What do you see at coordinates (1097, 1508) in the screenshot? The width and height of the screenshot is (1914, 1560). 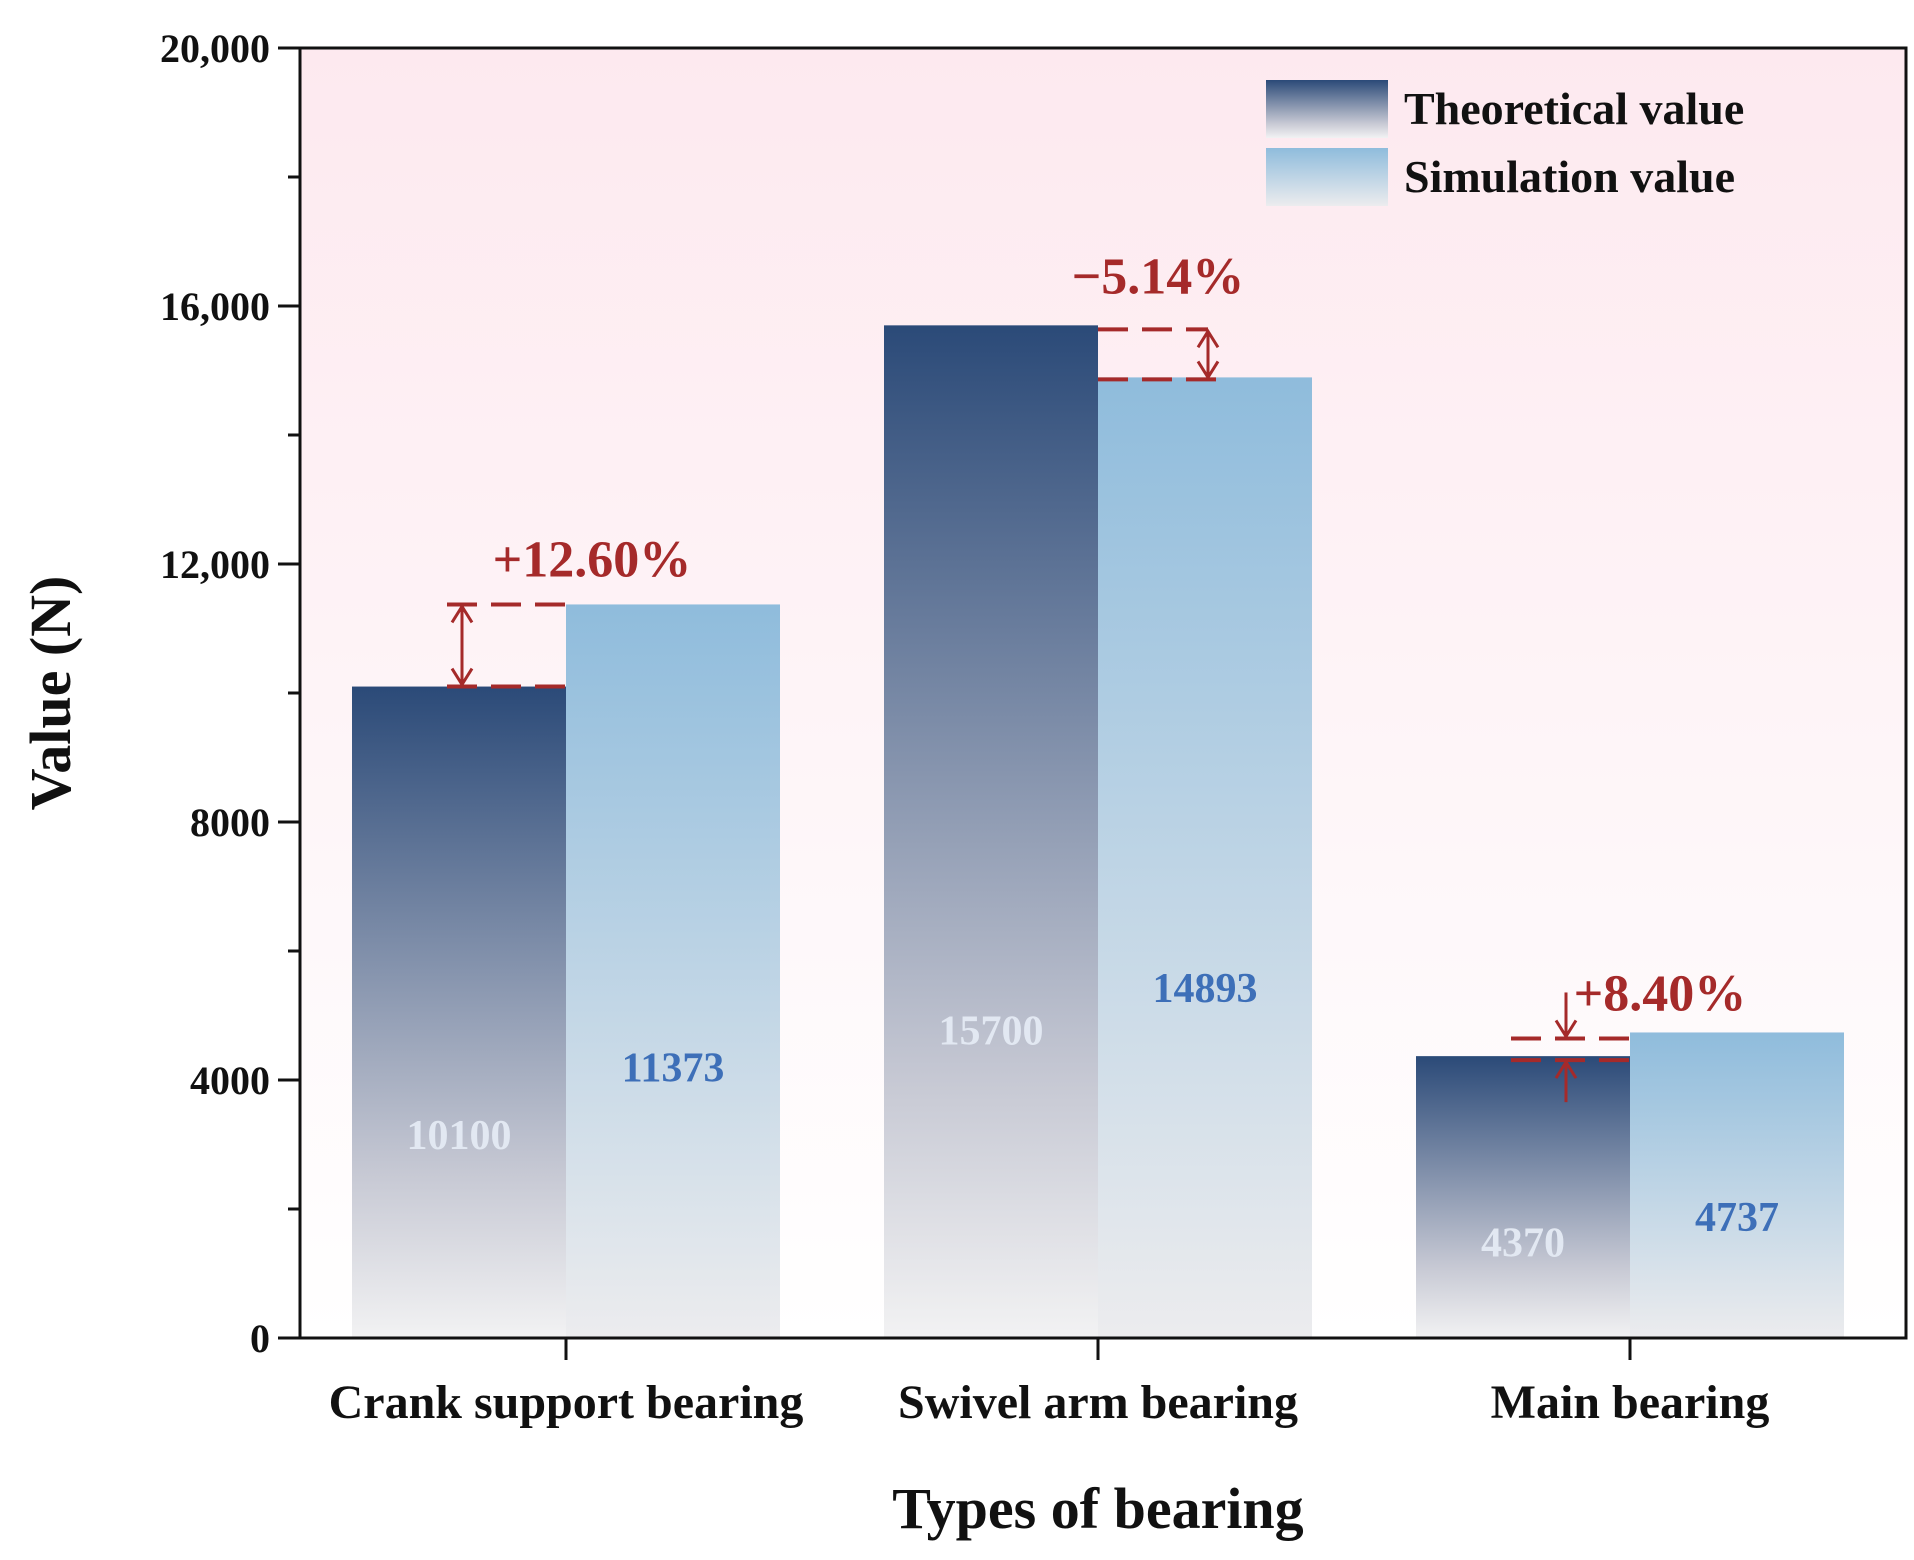 I see `x-axis-title: Types of bearing` at bounding box center [1097, 1508].